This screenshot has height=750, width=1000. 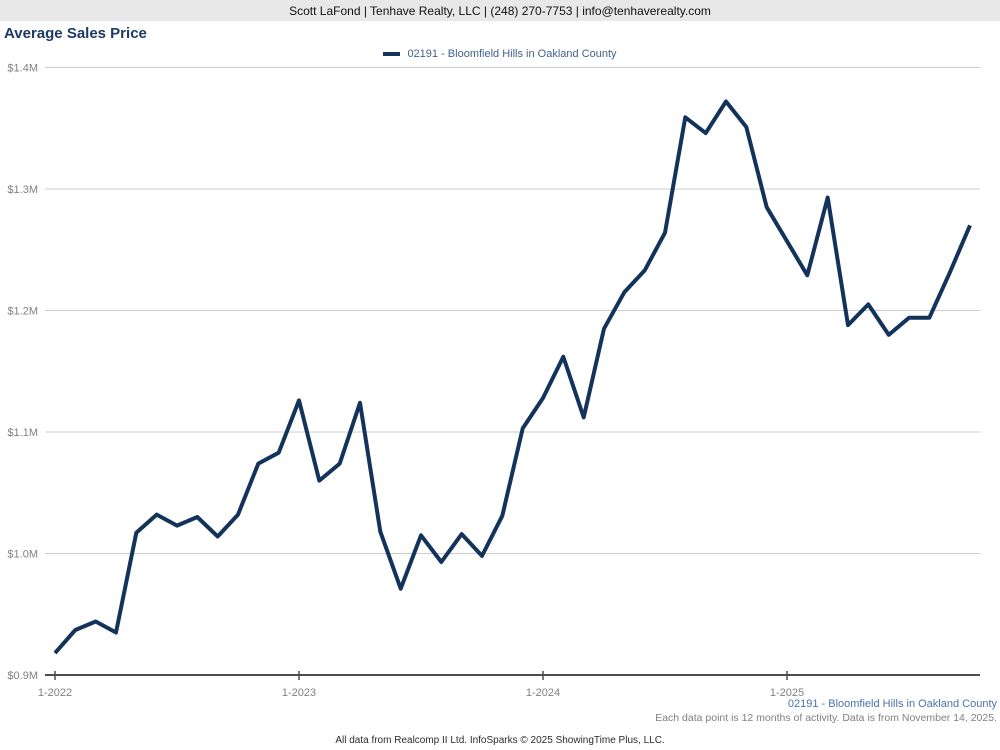 What do you see at coordinates (75, 33) in the screenshot?
I see `page-title: Average Sales Price` at bounding box center [75, 33].